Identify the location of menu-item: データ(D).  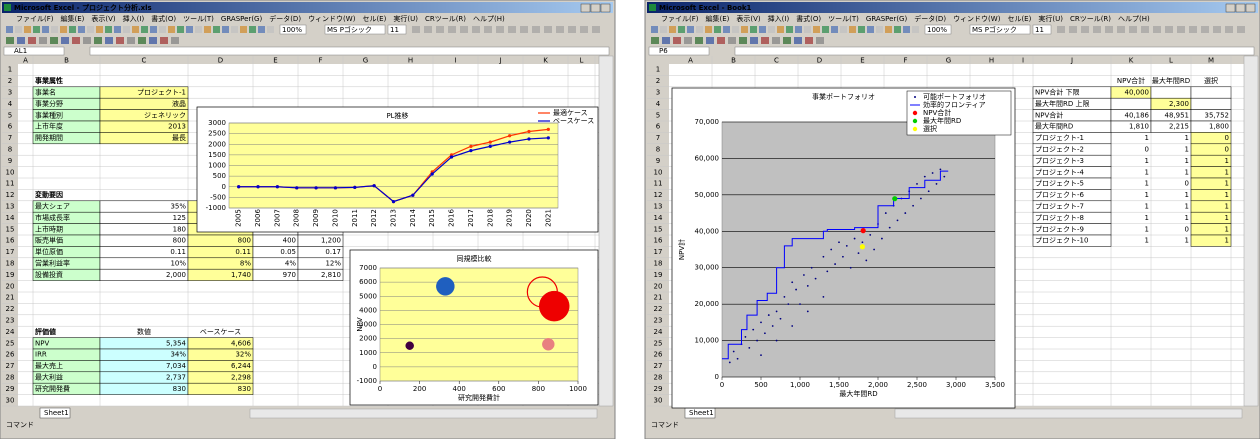
(930, 18).